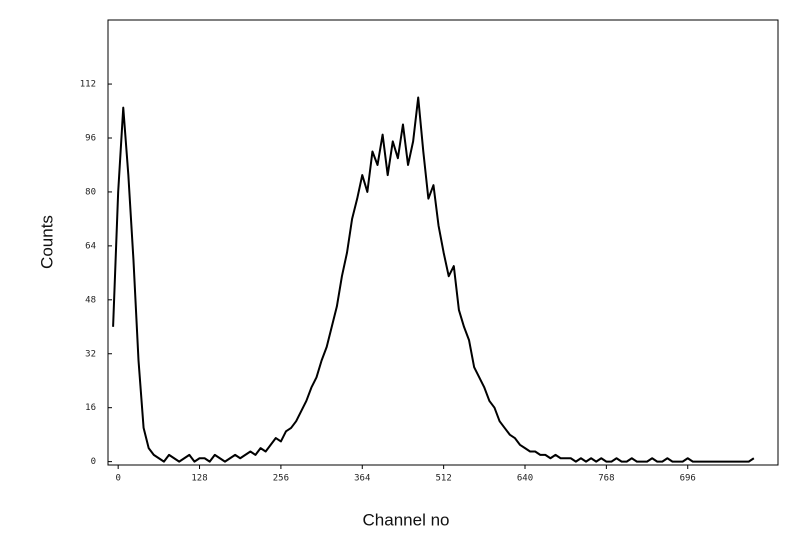 The height and width of the screenshot is (545, 805). Describe the element at coordinates (90, 246) in the screenshot. I see `y-tick-label: 64` at that location.